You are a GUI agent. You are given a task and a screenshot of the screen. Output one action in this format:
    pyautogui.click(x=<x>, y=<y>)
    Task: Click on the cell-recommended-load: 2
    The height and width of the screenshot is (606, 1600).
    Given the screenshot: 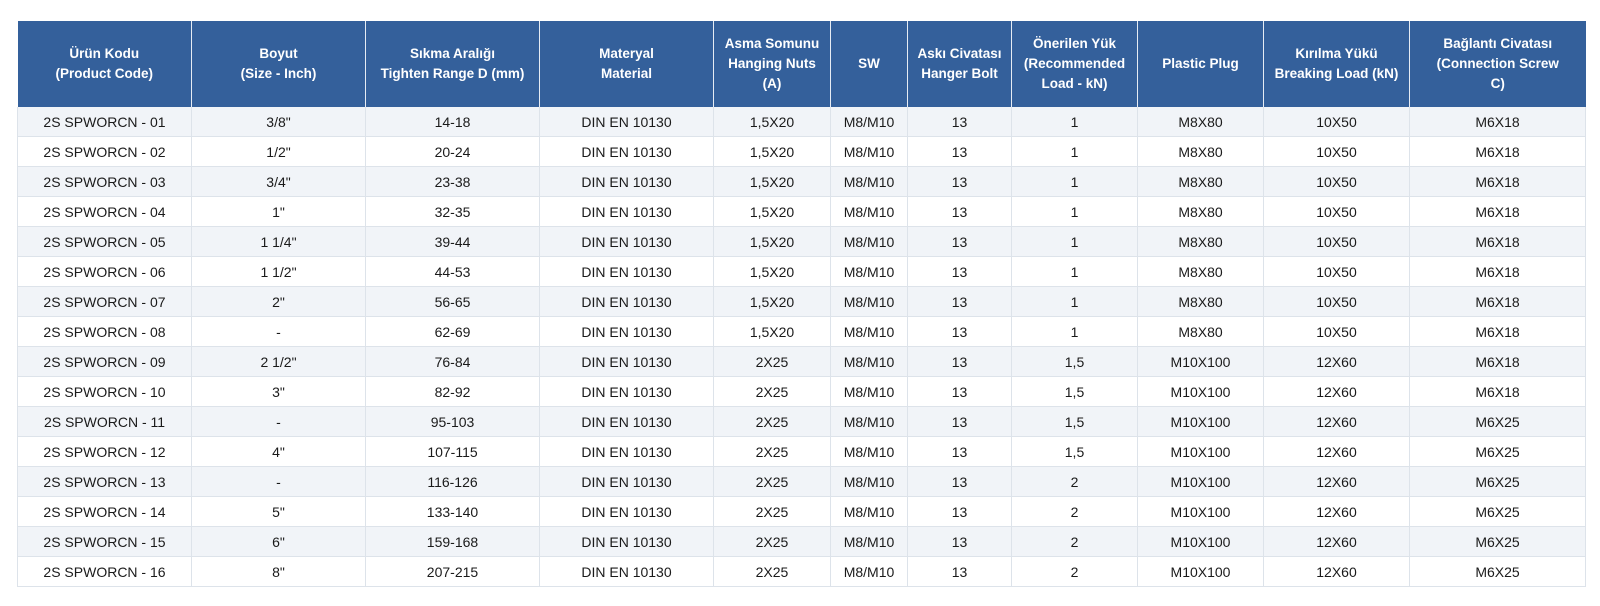 What is the action you would take?
    pyautogui.click(x=1074, y=571)
    